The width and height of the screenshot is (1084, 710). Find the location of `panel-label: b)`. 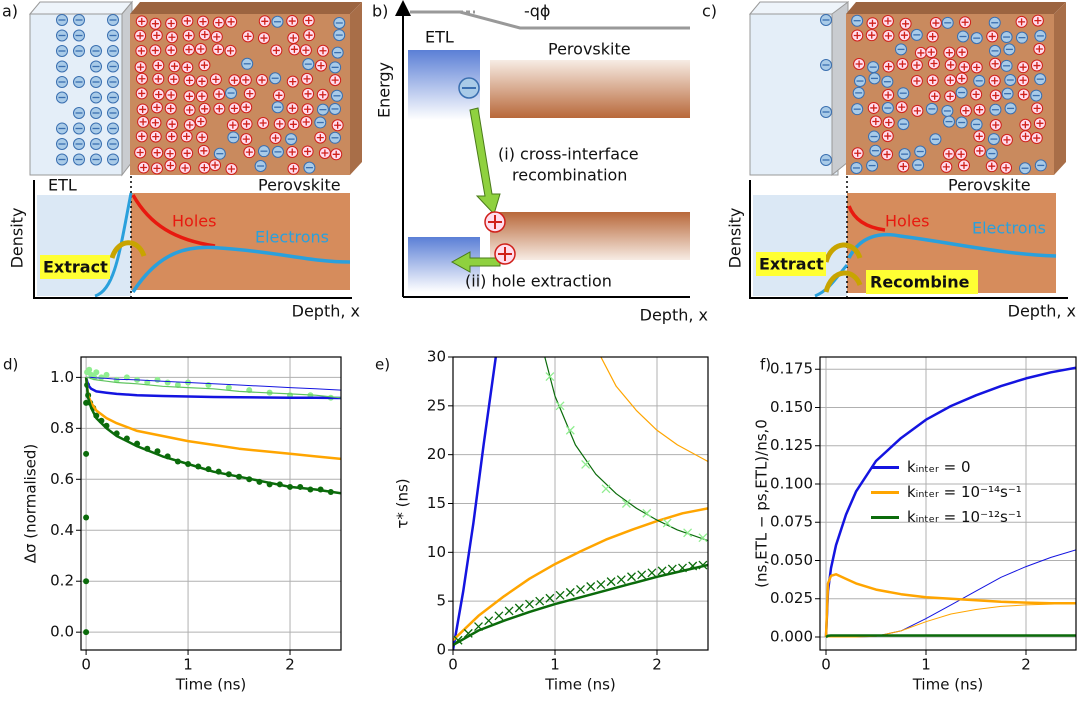

panel-label: b) is located at coordinates (380, 11).